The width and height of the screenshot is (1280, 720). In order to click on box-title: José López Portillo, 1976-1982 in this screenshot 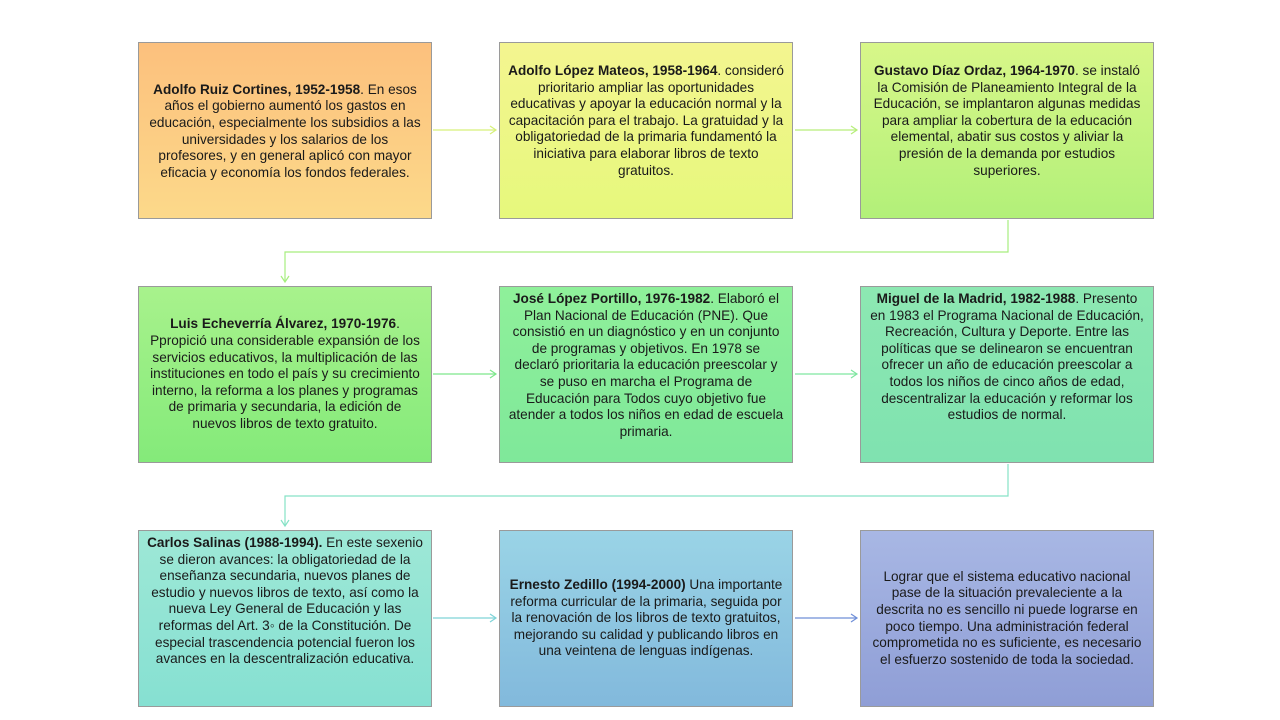, I will do `click(612, 298)`.